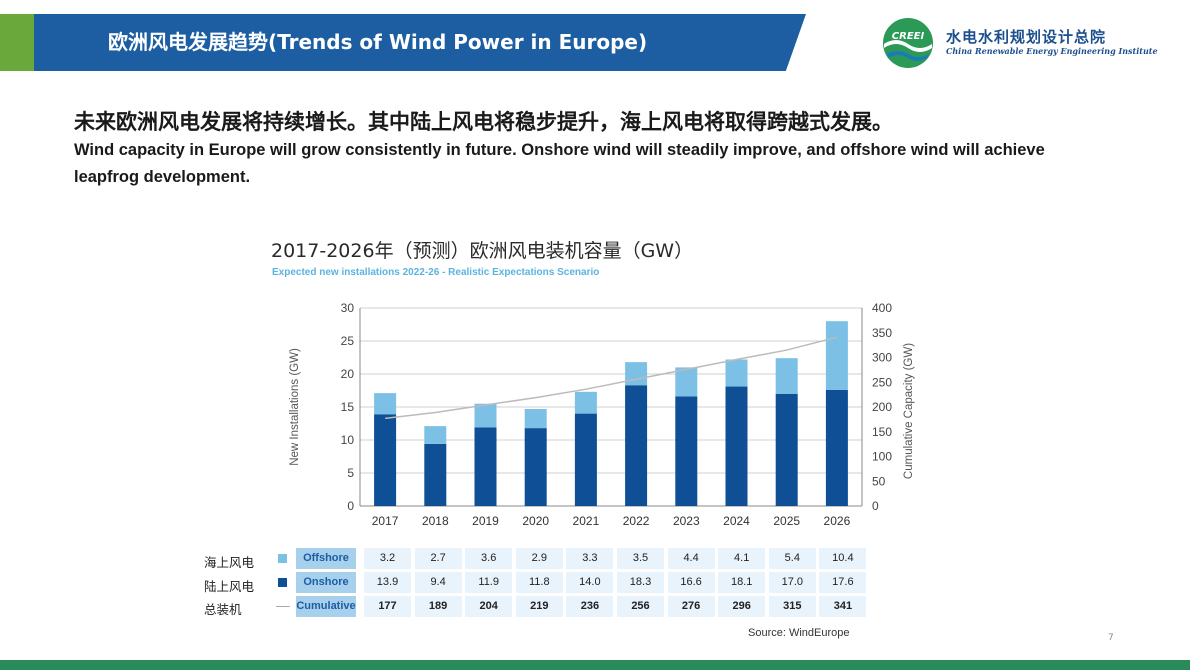  I want to click on y-tick-label: 25, so click(348, 341).